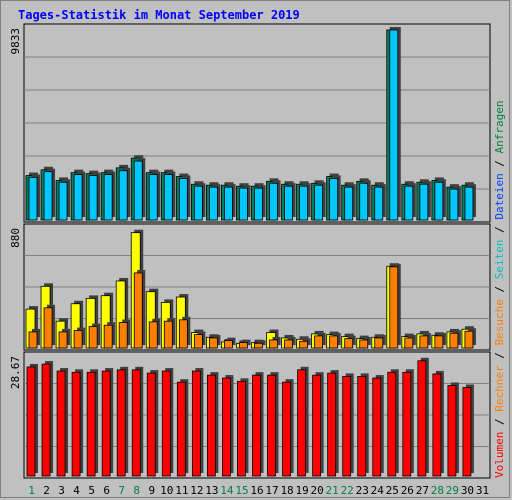 This screenshot has width=512, height=500. I want to click on x-tick-day-24: 24, so click(378, 490).